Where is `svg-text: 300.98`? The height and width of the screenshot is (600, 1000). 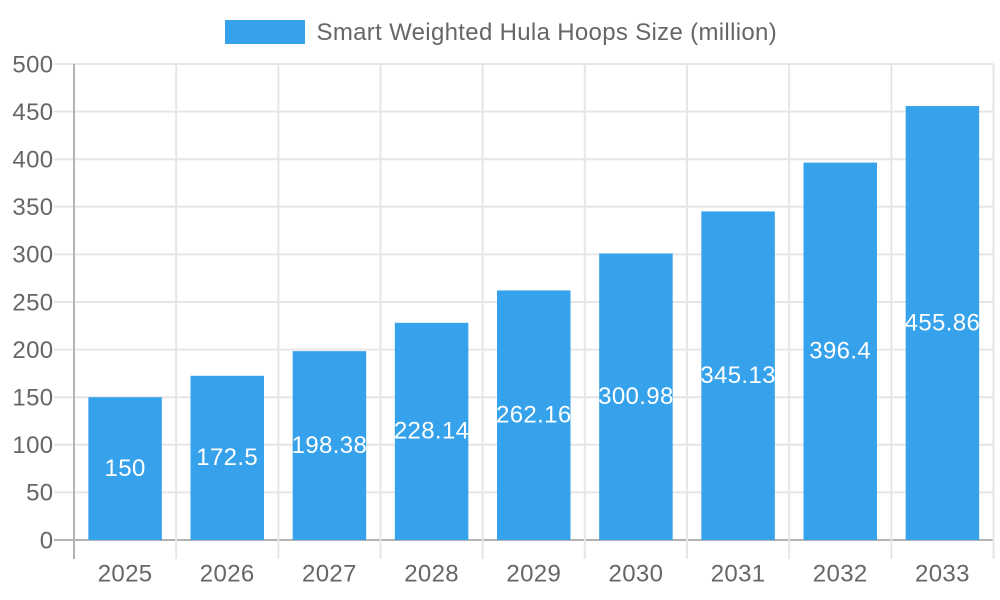 svg-text: 300.98 is located at coordinates (636, 396).